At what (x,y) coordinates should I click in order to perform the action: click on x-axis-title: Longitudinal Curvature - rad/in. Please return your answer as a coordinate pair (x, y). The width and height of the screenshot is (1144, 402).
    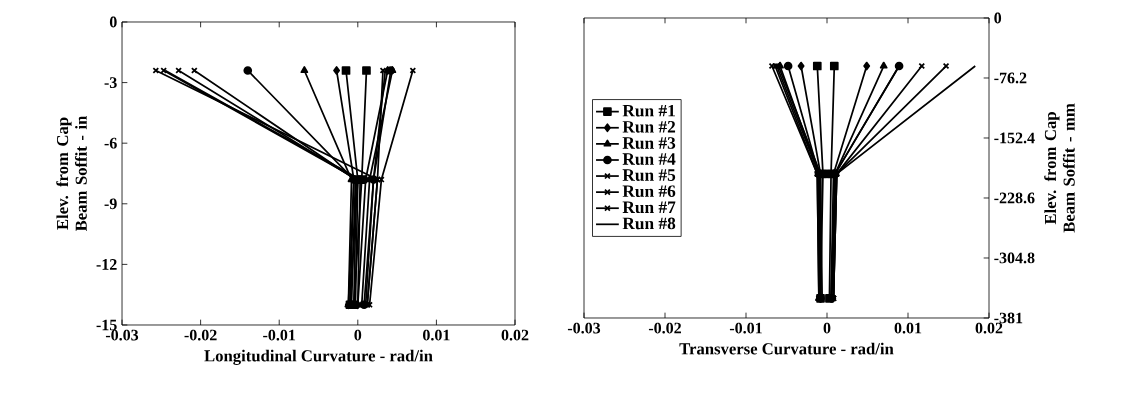
    Looking at the image, I should click on (318, 357).